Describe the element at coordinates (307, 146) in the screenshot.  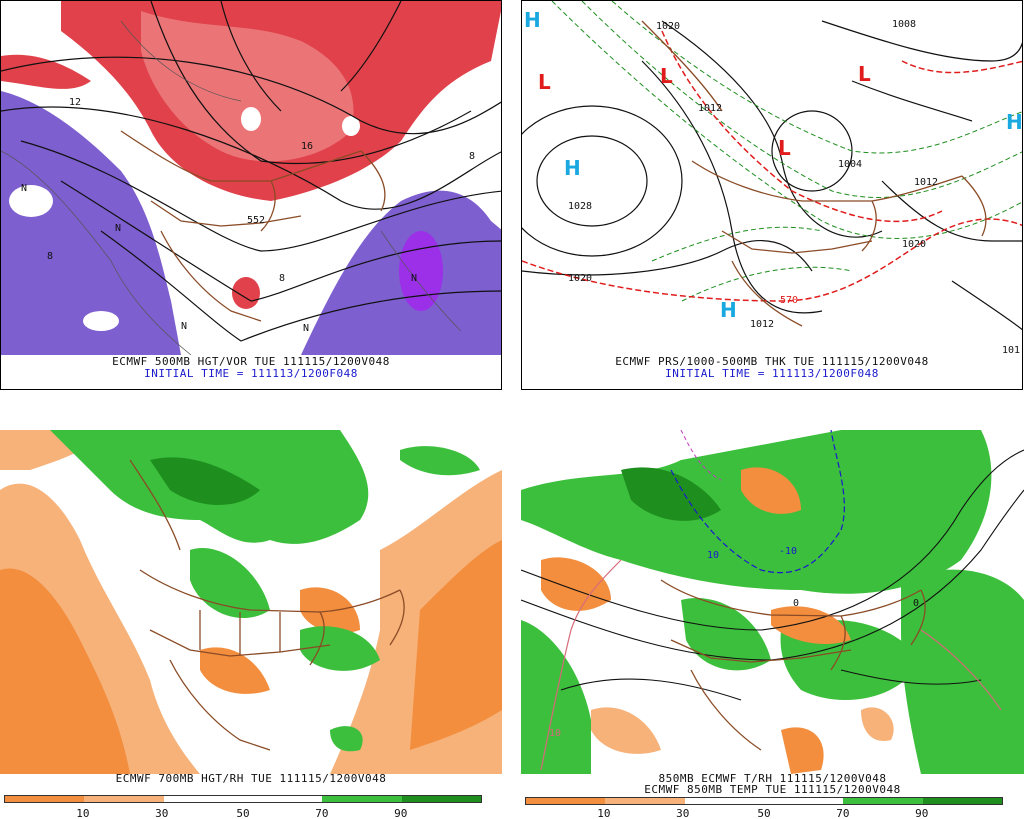
I see `contour-label: 16` at that location.